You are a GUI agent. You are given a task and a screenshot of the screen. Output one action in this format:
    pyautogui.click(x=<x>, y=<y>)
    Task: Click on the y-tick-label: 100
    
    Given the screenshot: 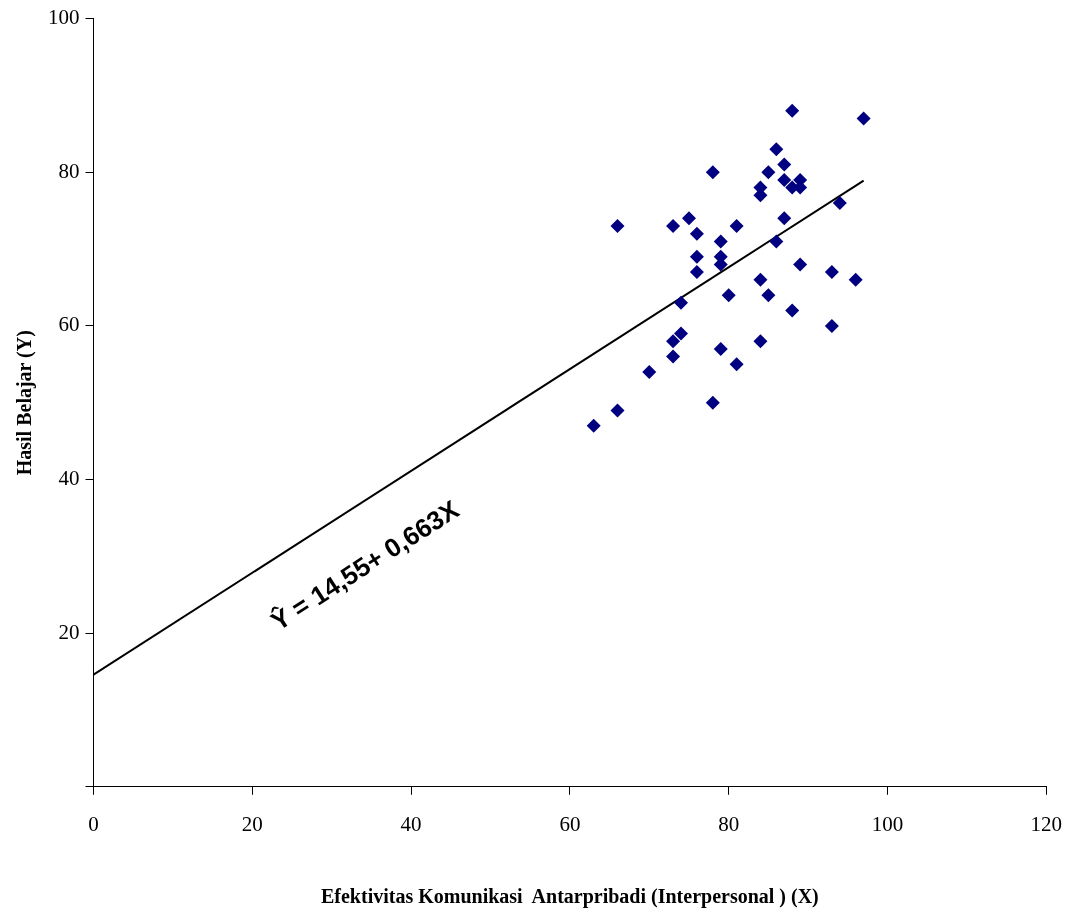 What is the action you would take?
    pyautogui.click(x=64, y=17)
    